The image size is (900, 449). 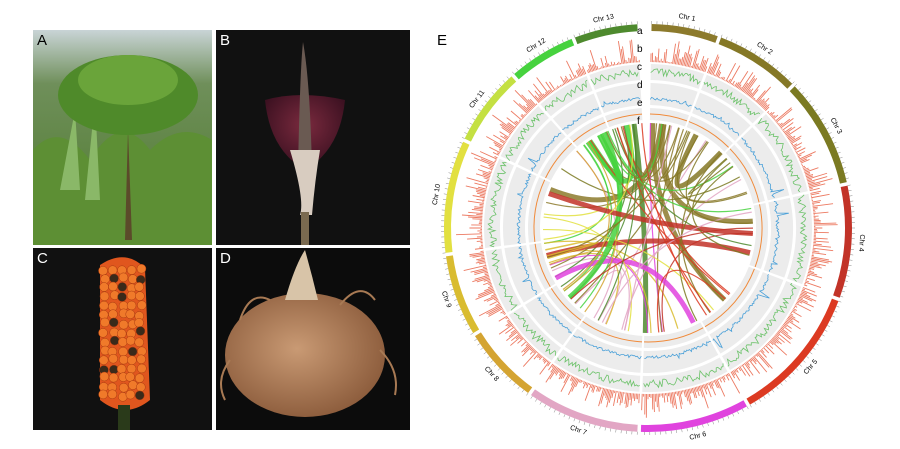 What do you see at coordinates (604, 18) in the screenshot?
I see `chromosome-label: Chr 13` at bounding box center [604, 18].